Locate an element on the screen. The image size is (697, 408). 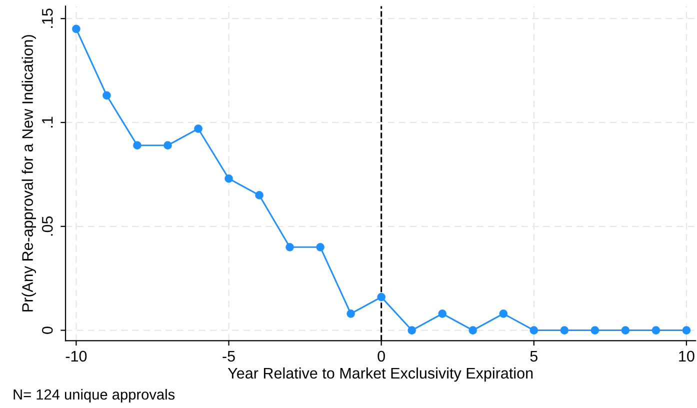
x-tick-label: -10 is located at coordinates (76, 356).